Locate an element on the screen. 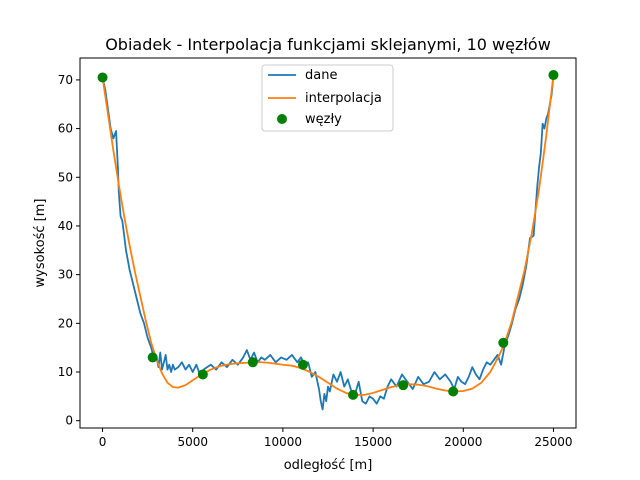 This screenshot has width=640, height=480. y-tick-label: 70 is located at coordinates (65, 80).